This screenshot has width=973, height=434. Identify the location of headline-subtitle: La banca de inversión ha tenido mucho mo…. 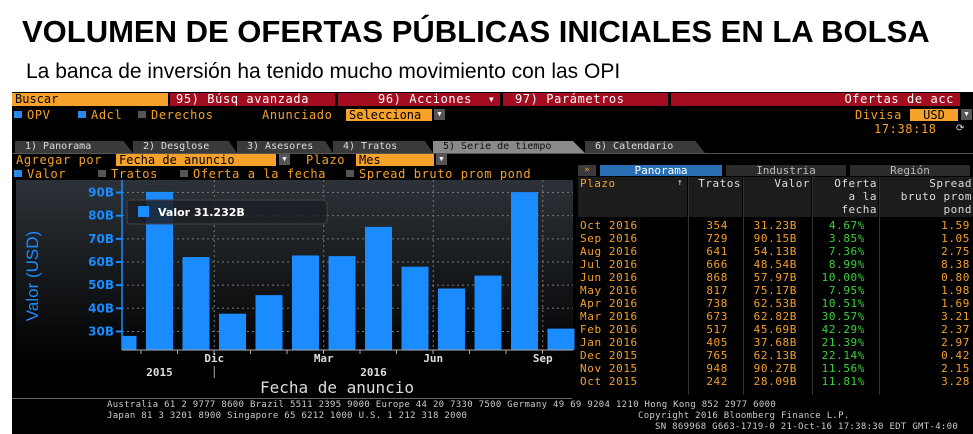
(323, 71).